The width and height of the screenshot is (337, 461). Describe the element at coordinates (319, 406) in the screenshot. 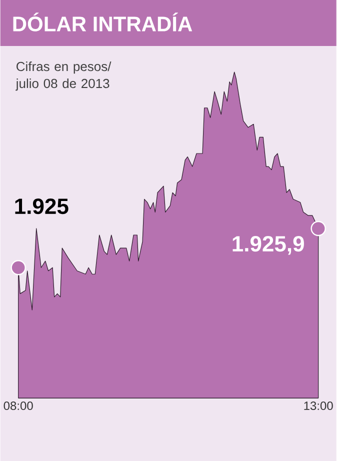

I see `x-tick-label: 13:00` at that location.